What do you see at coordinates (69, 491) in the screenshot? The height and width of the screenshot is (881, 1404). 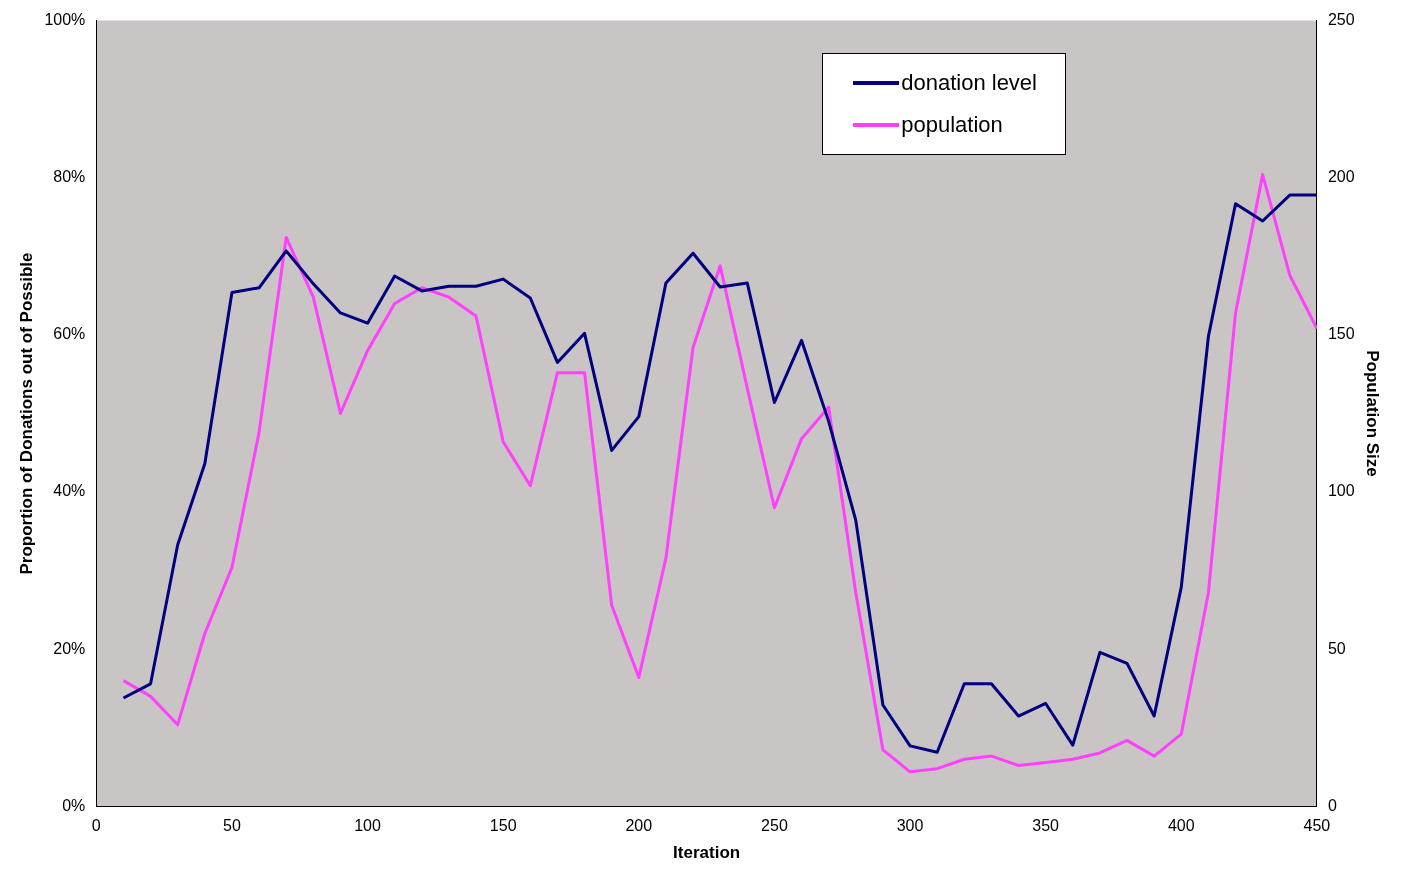 I see `y-tick-label: 40%` at bounding box center [69, 491].